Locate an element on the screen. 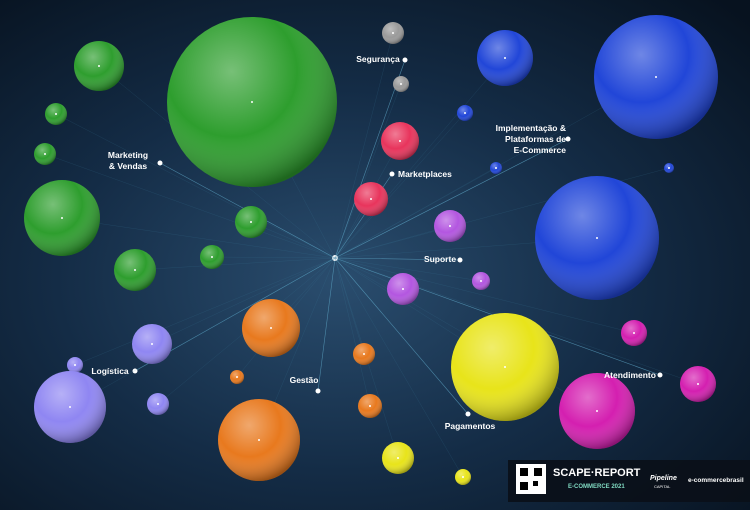  category-label: Implementação & is located at coordinates (531, 128).